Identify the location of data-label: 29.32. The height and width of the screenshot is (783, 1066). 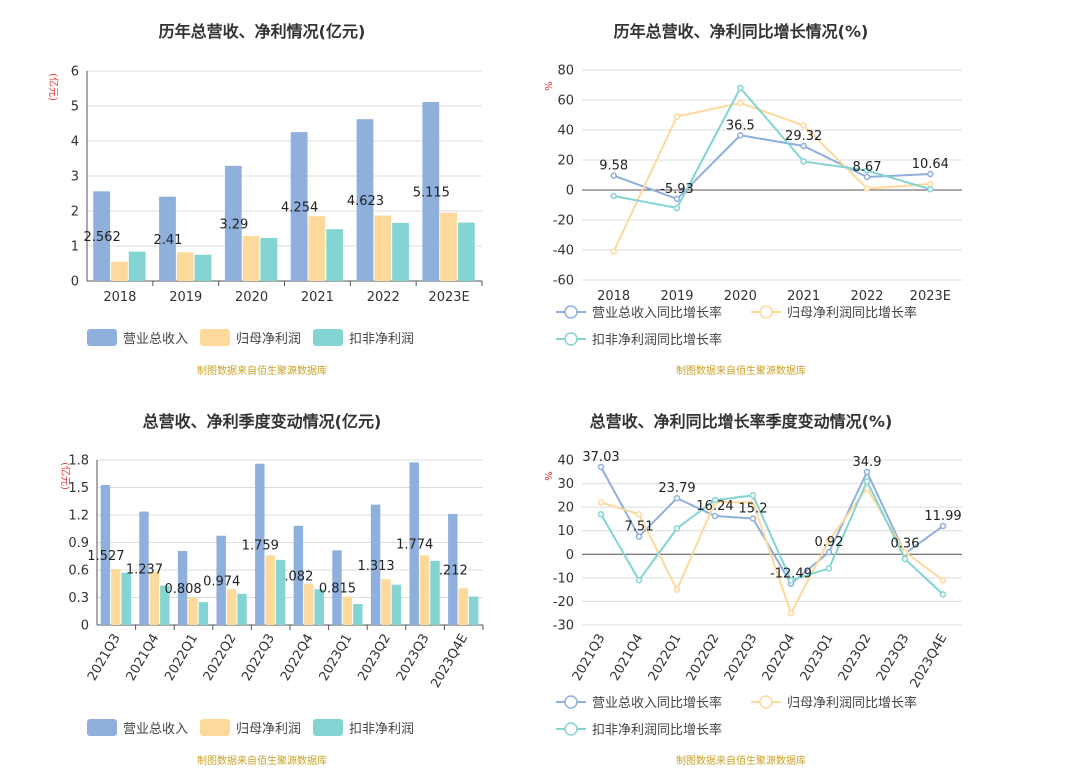
(803, 136).